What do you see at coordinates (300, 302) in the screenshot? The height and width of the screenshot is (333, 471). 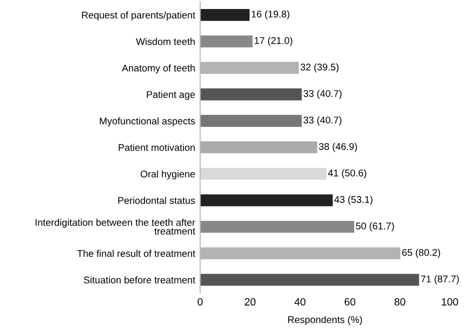 I see `x-tick-label: 40` at bounding box center [300, 302].